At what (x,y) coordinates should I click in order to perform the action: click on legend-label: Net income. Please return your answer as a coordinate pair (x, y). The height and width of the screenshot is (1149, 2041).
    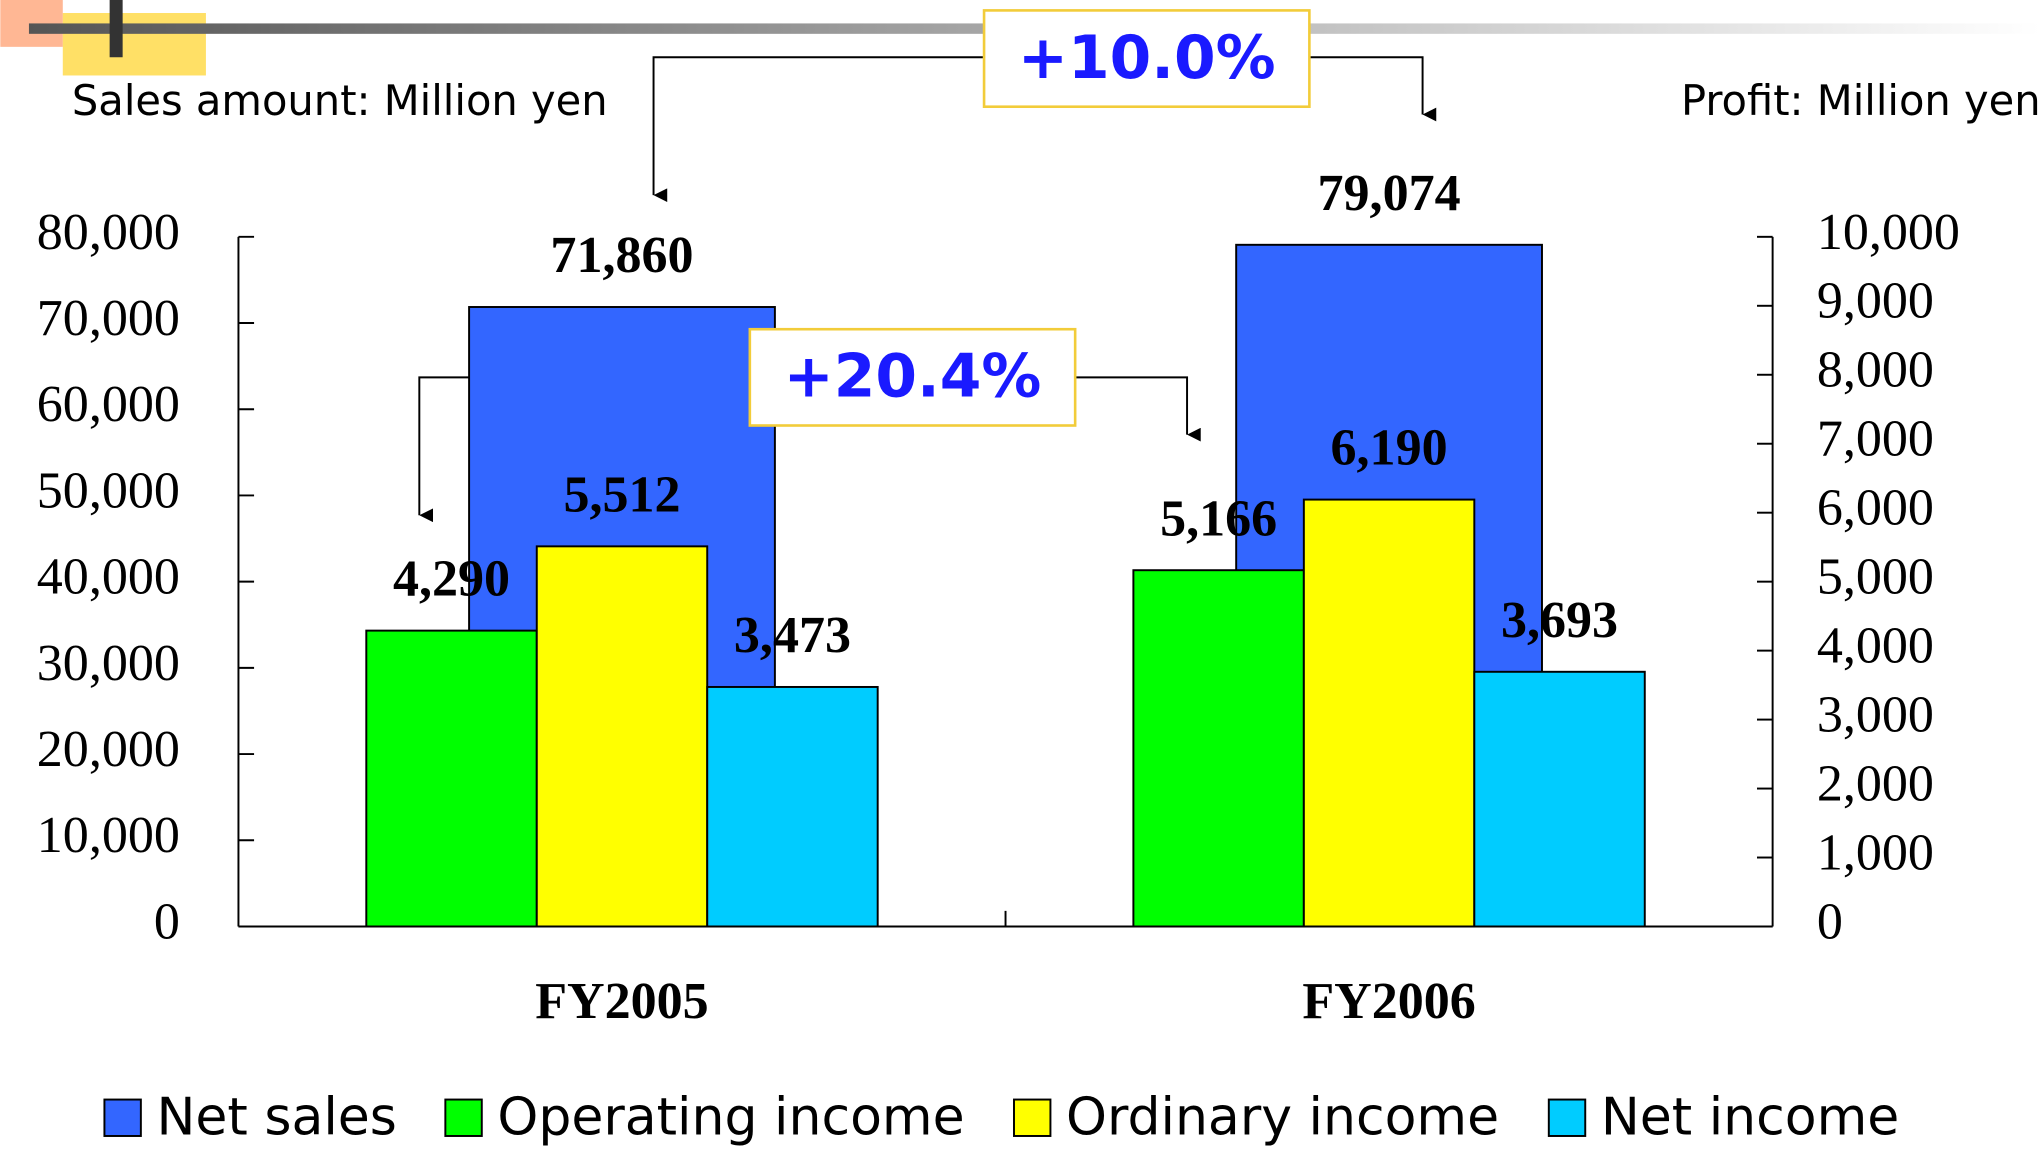
    Looking at the image, I should click on (1750, 1117).